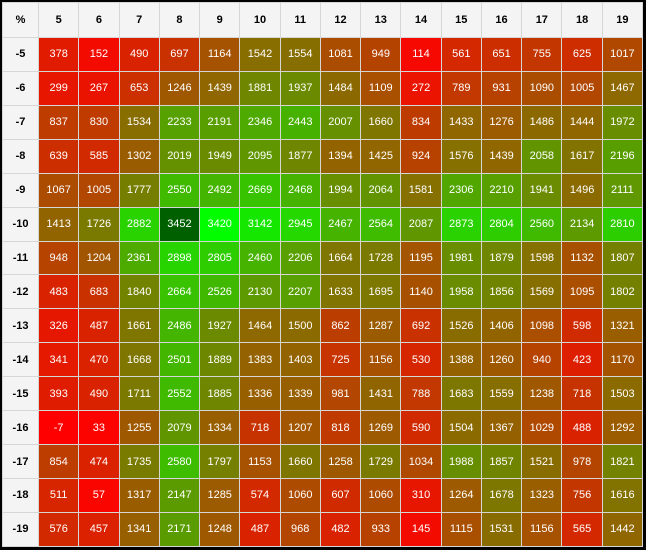 This screenshot has height=550, width=646. I want to click on heatmap-cell: 1598, so click(542, 258).